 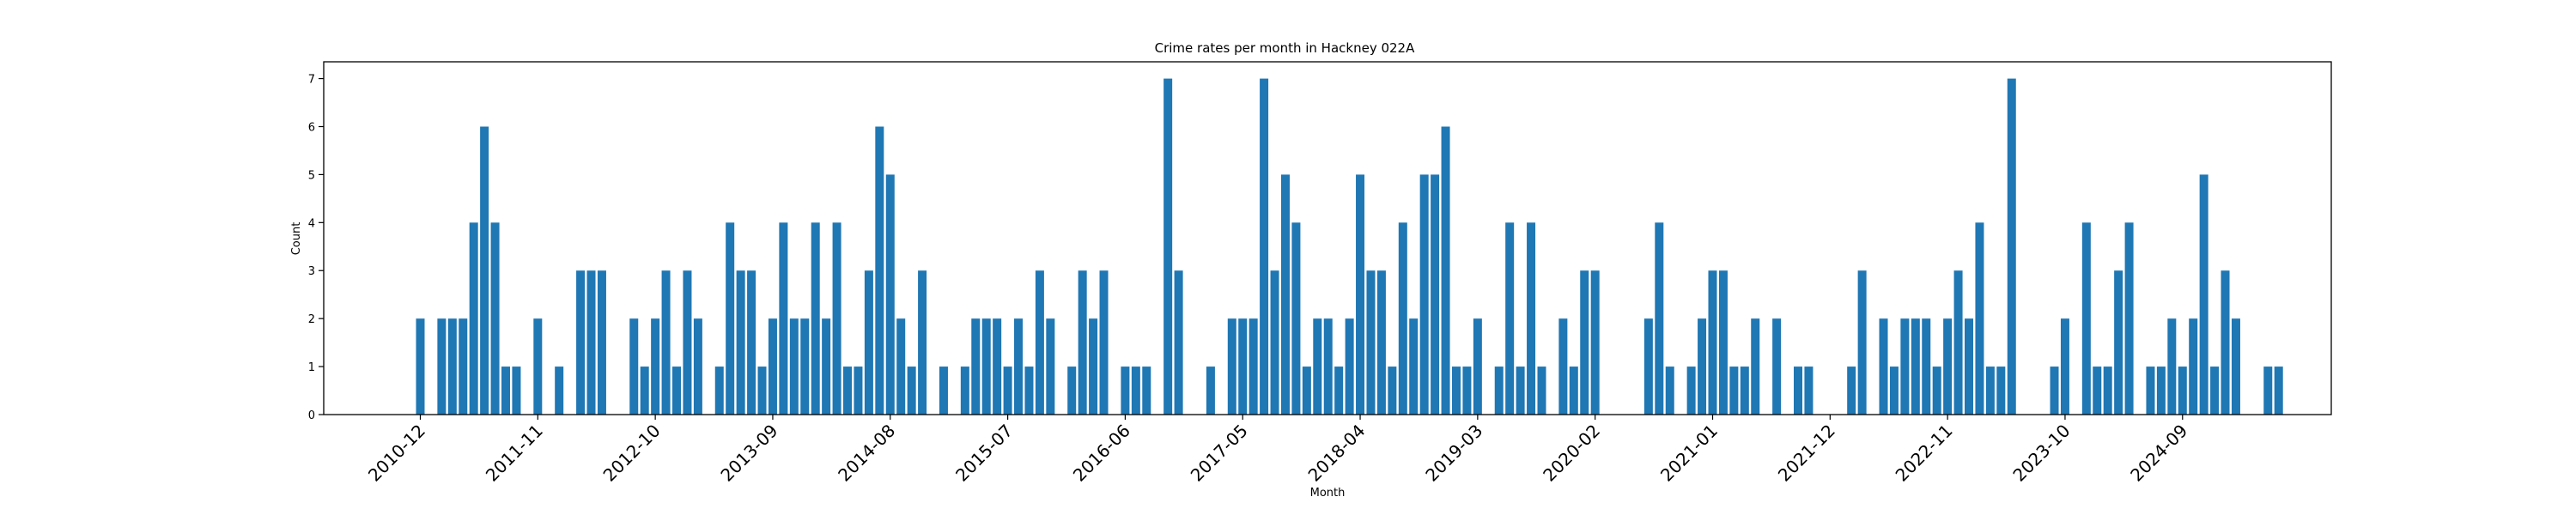 What do you see at coordinates (312, 127) in the screenshot?
I see `y-tick-label: 6` at bounding box center [312, 127].